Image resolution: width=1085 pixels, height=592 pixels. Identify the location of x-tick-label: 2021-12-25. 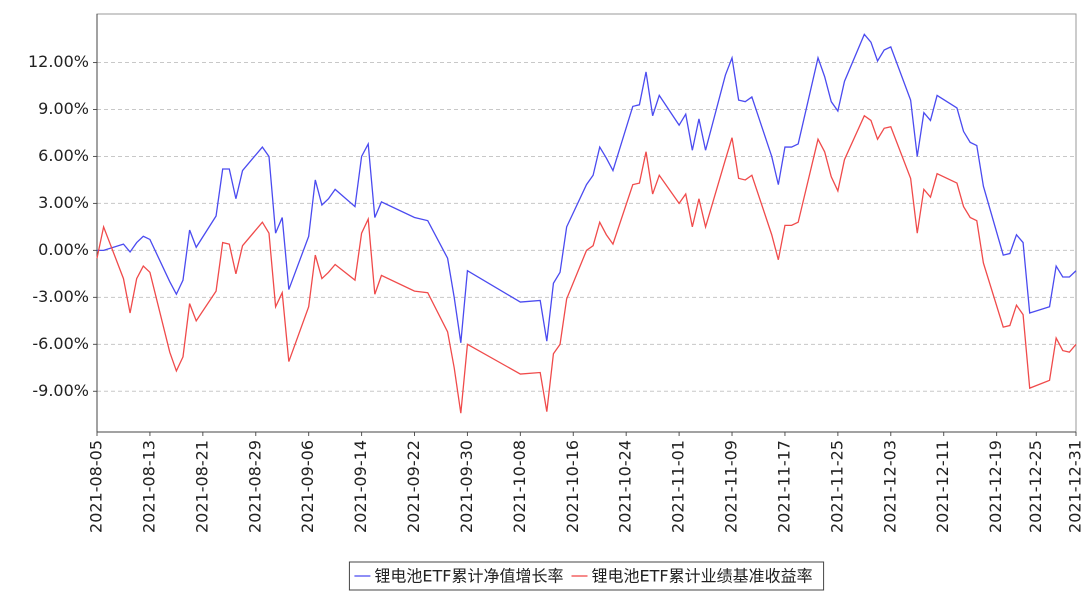
(1035, 486).